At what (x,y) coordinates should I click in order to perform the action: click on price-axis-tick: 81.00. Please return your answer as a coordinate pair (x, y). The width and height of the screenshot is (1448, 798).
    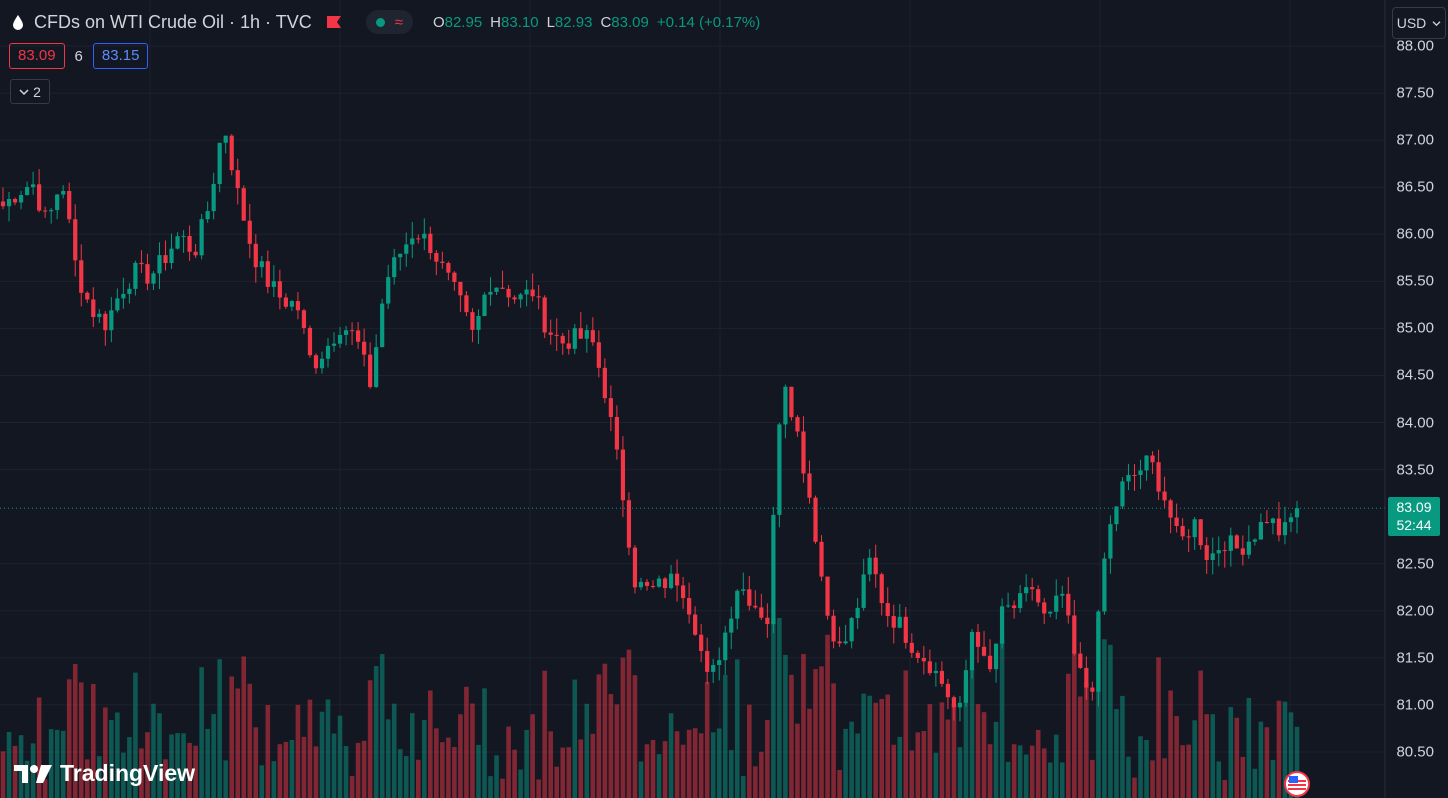
    Looking at the image, I should click on (1415, 705).